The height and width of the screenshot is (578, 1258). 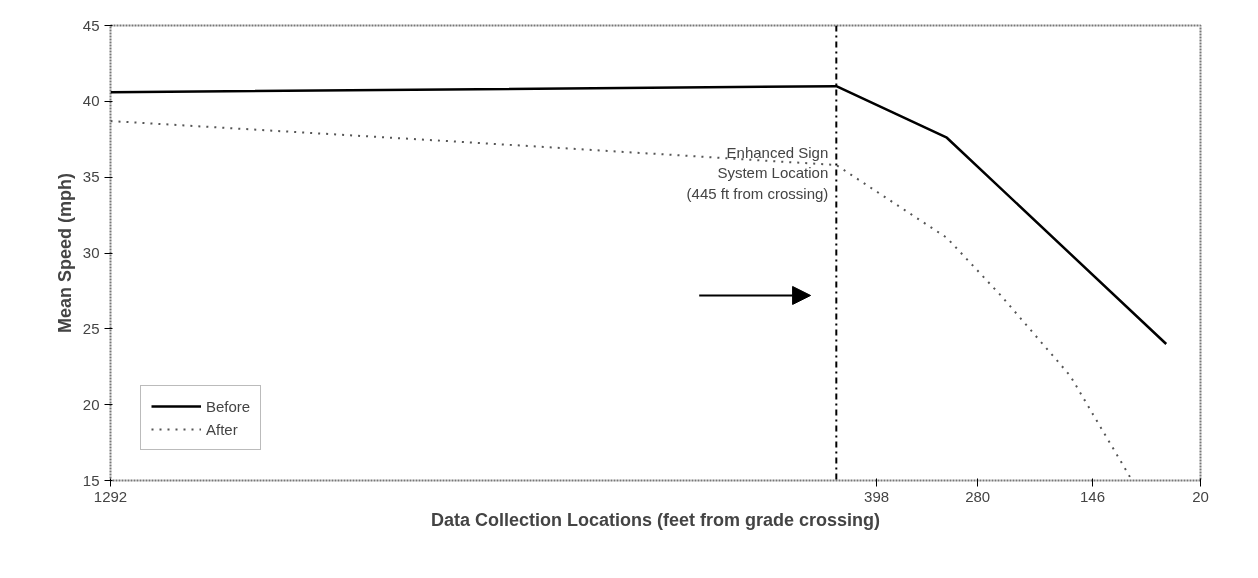 What do you see at coordinates (877, 496) in the screenshot?
I see `x-tick-label: 398` at bounding box center [877, 496].